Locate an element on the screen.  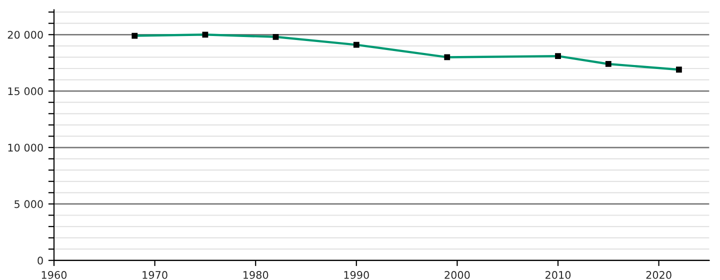
x-tick-label: 2010 is located at coordinates (558, 275).